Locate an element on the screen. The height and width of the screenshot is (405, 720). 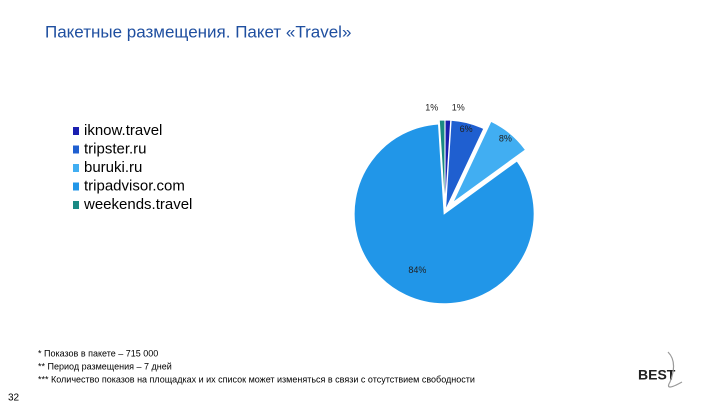
data-label: 84% is located at coordinates (417, 270).